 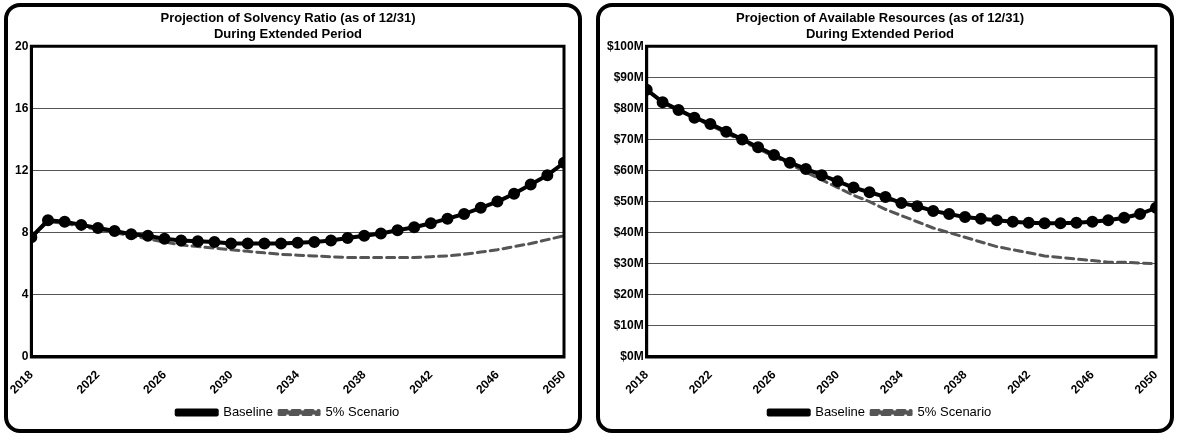 I want to click on y-tick-label: 16, so click(x=21, y=107).